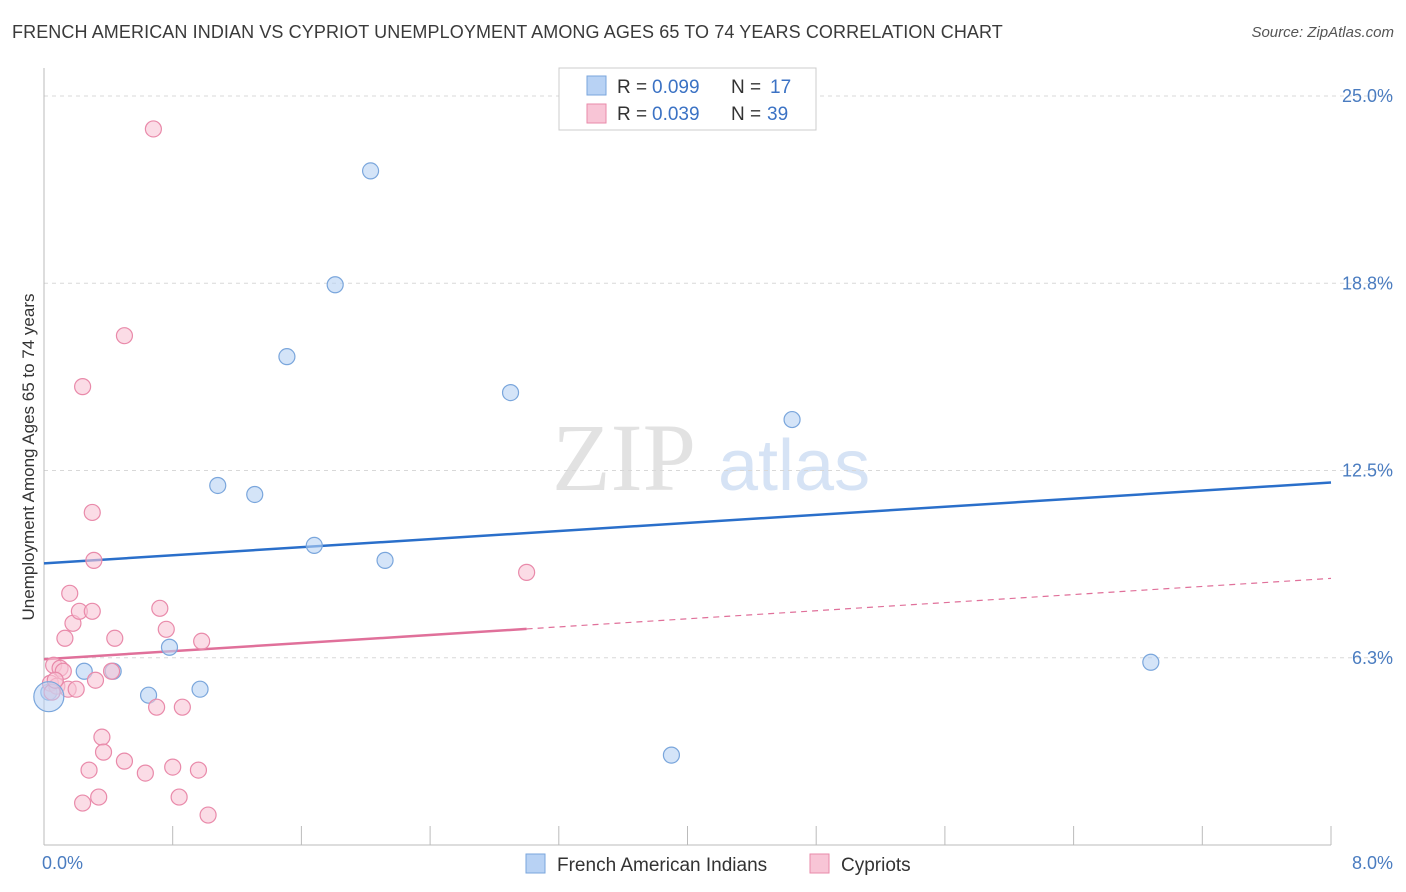 Image resolution: width=1406 pixels, height=892 pixels. Describe the element at coordinates (62, 863) in the screenshot. I see `x-tick-label-0: 0.0%` at that location.